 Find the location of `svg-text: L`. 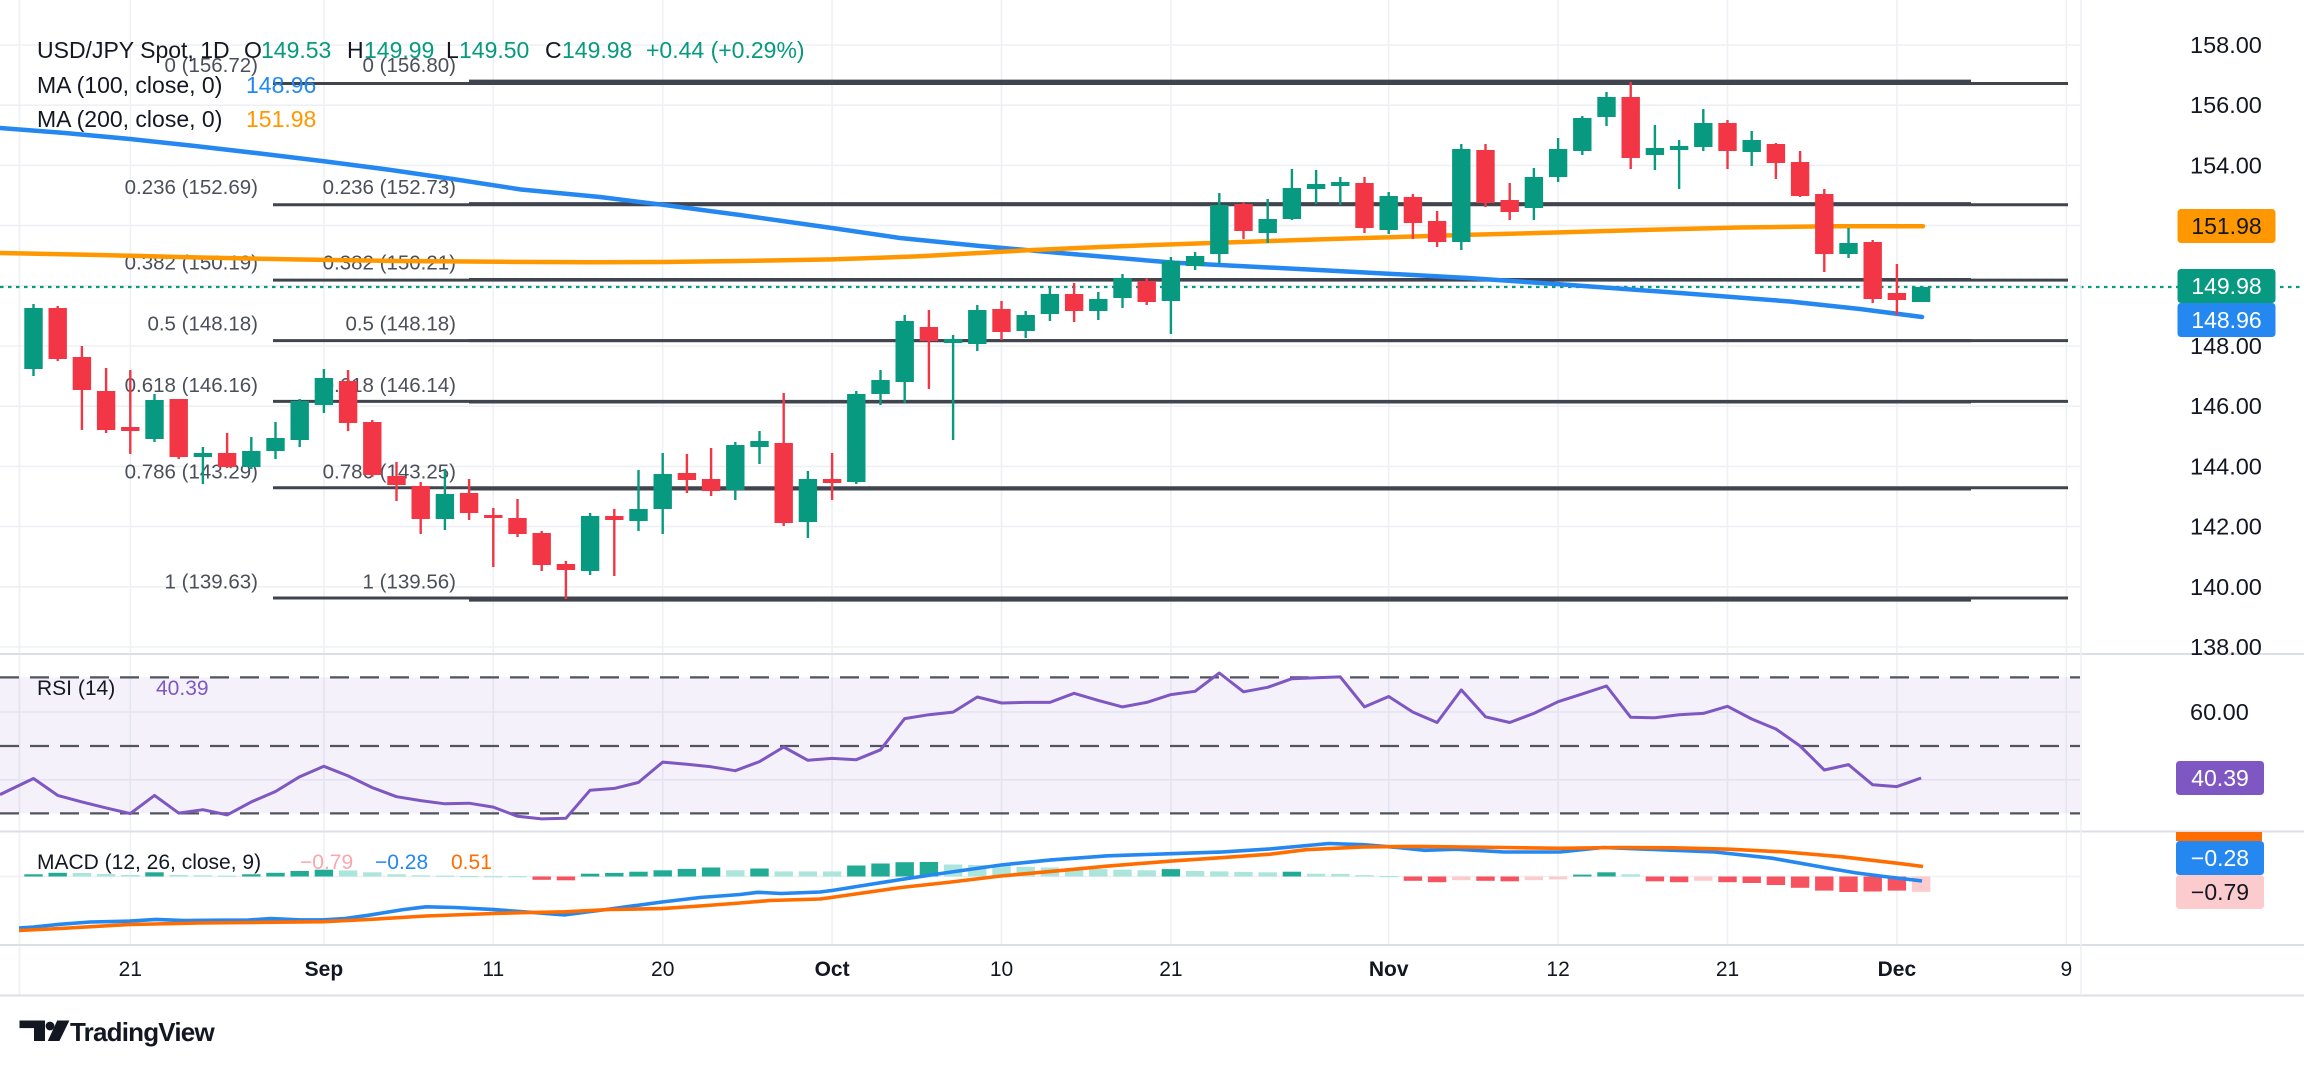

svg-text: L is located at coordinates (452, 50).